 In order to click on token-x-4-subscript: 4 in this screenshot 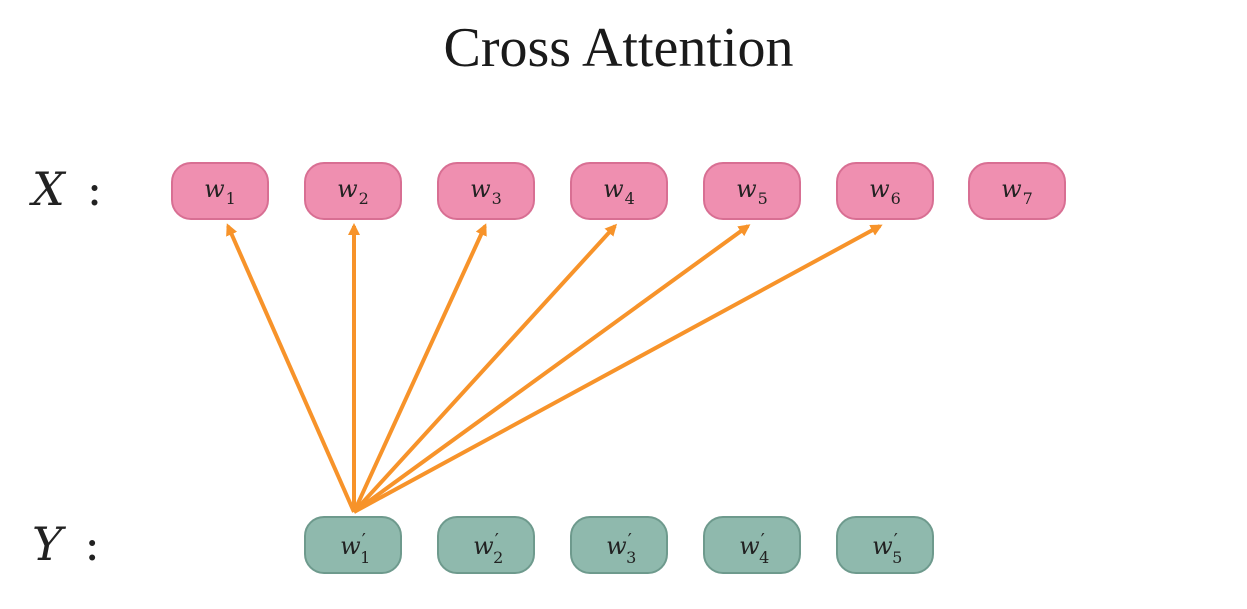, I will do `click(629, 198)`.